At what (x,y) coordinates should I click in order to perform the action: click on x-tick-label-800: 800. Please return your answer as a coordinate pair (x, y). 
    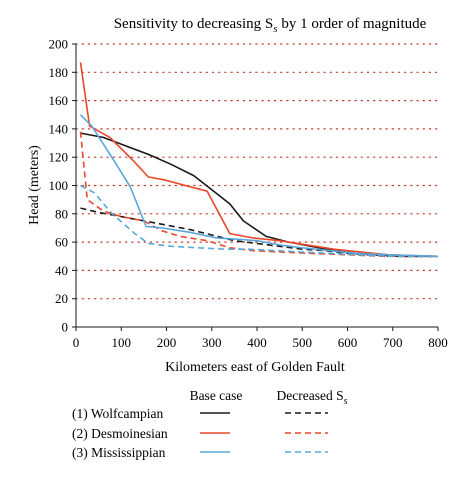
    Looking at the image, I should click on (438, 342).